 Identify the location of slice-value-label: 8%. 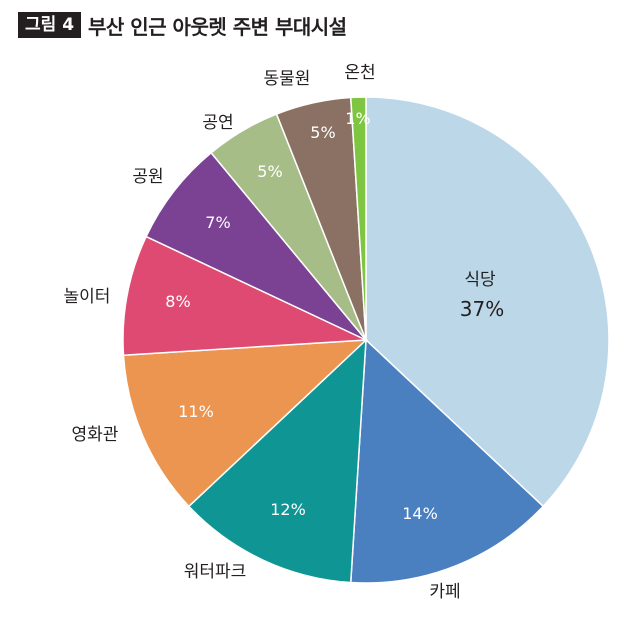
(177, 301).